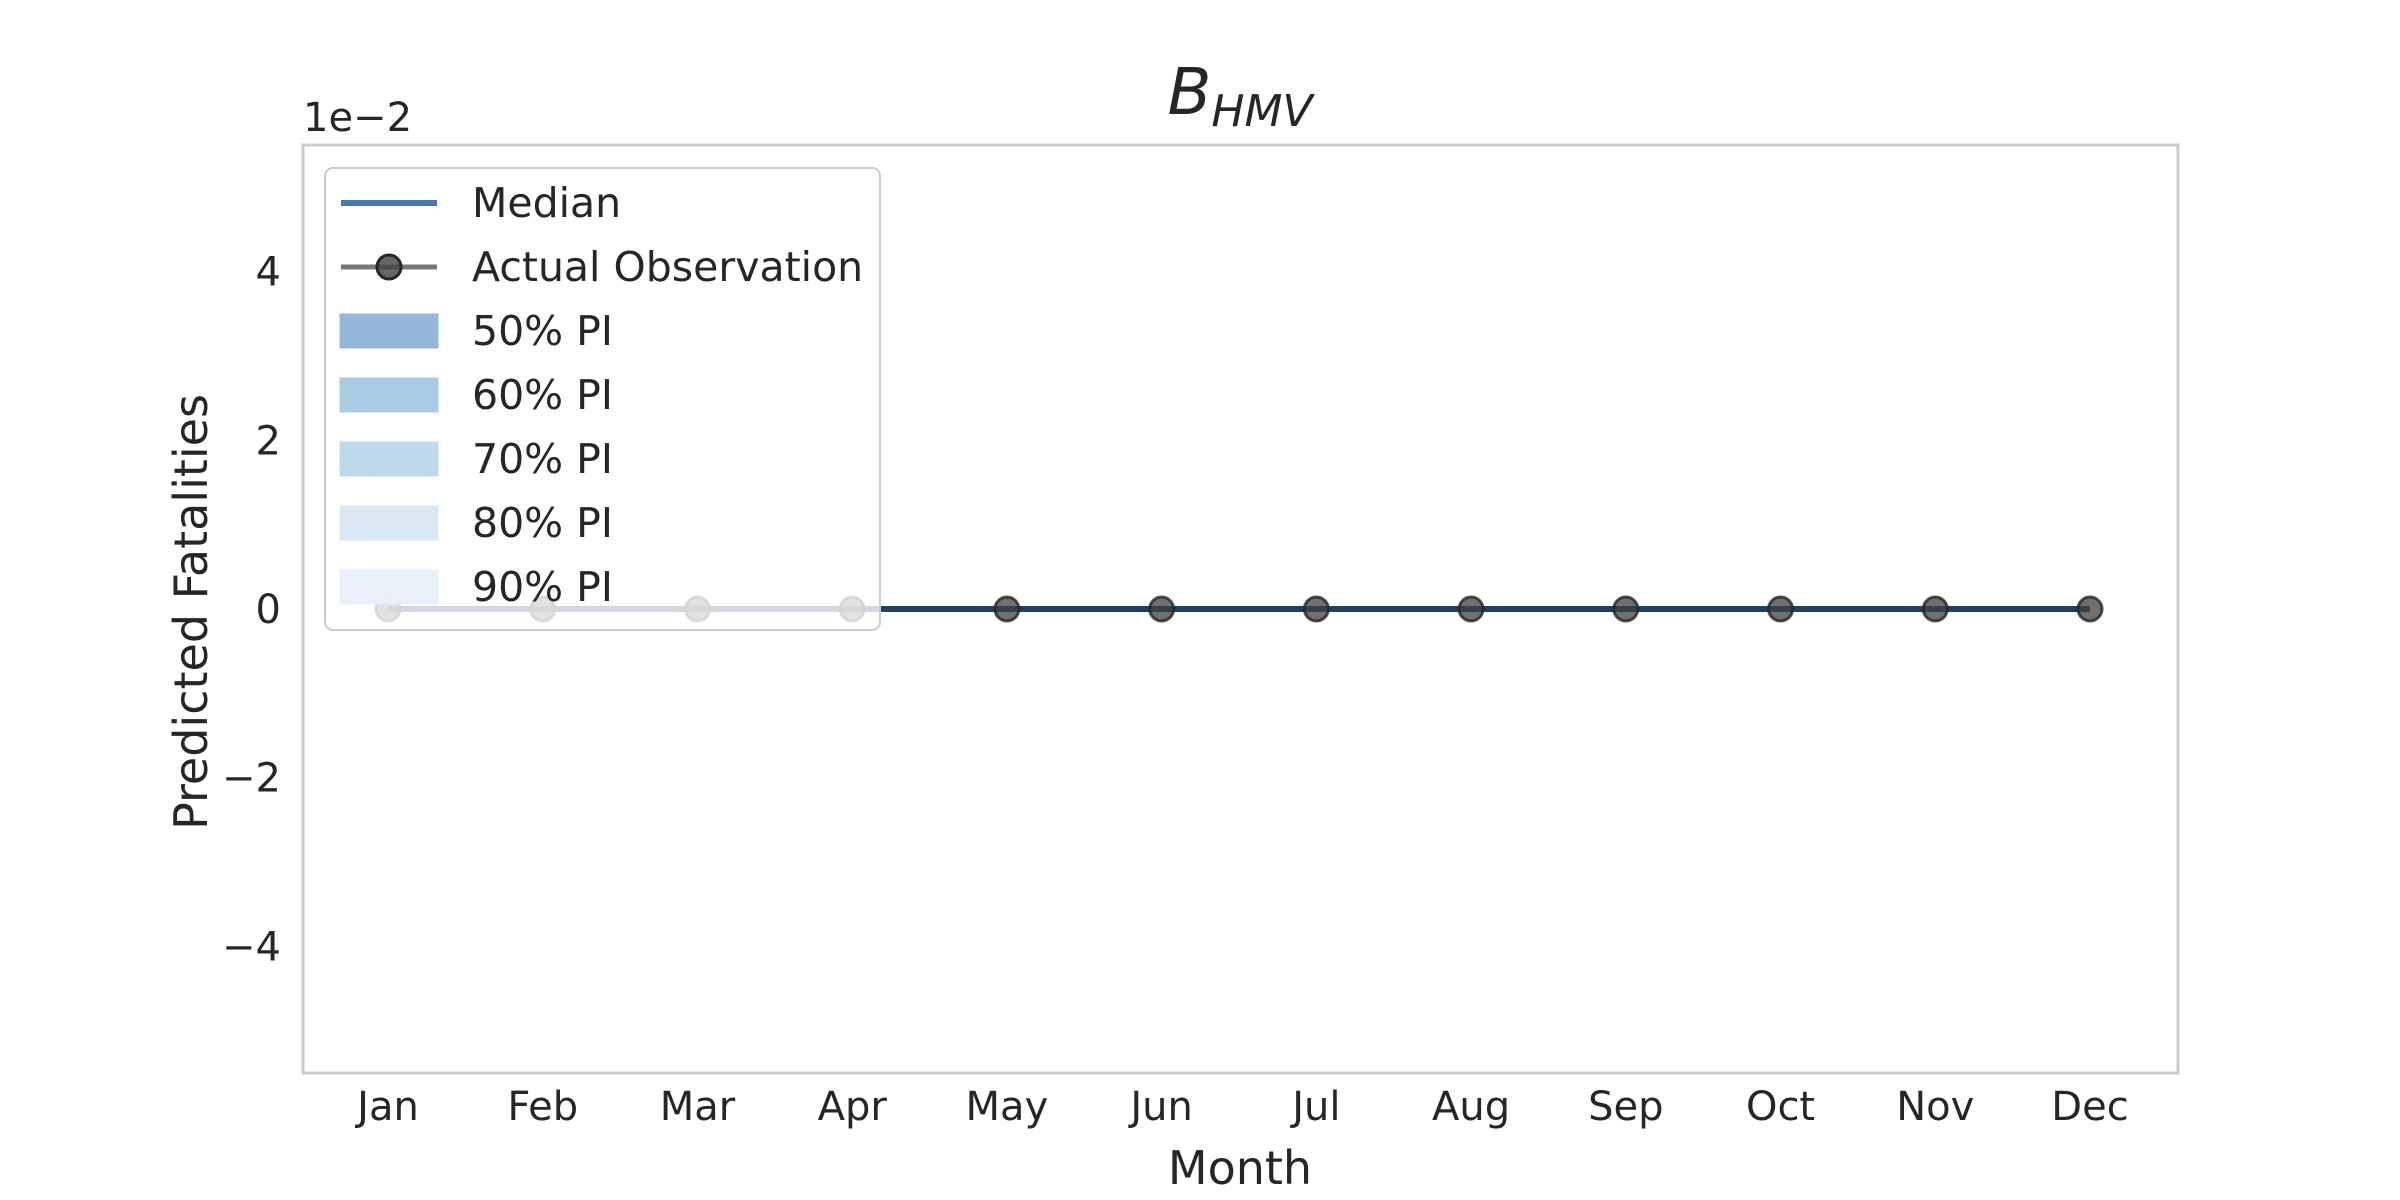 This screenshot has width=2400, height=1200. What do you see at coordinates (1625, 1107) in the screenshot?
I see `x-tick-label: Sep` at bounding box center [1625, 1107].